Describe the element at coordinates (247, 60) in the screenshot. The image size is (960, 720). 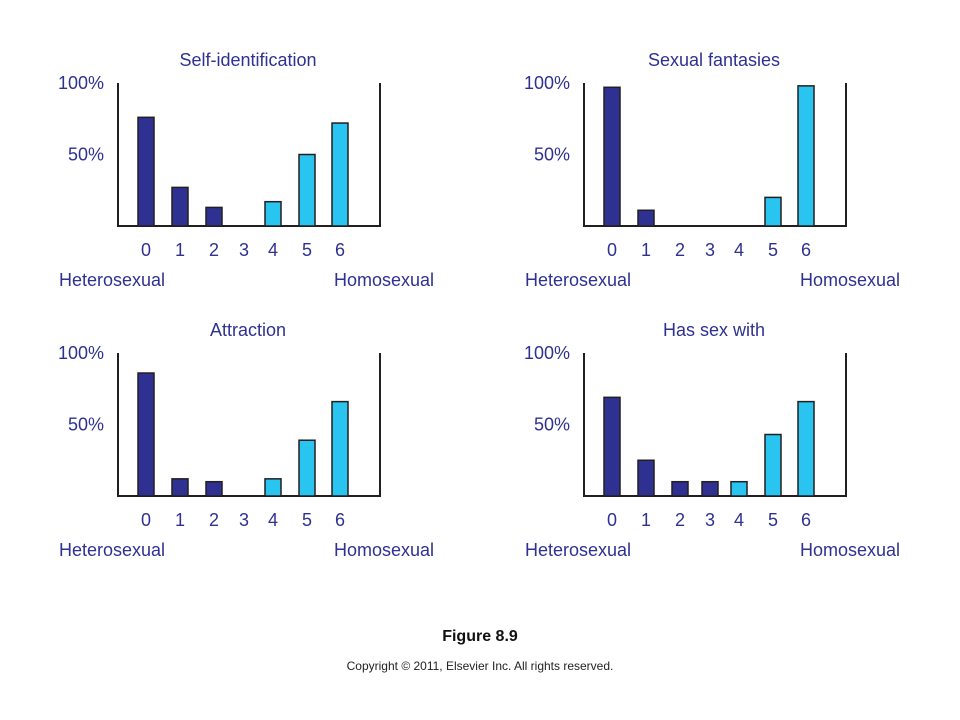
I see `chart-title: Self-identification` at that location.